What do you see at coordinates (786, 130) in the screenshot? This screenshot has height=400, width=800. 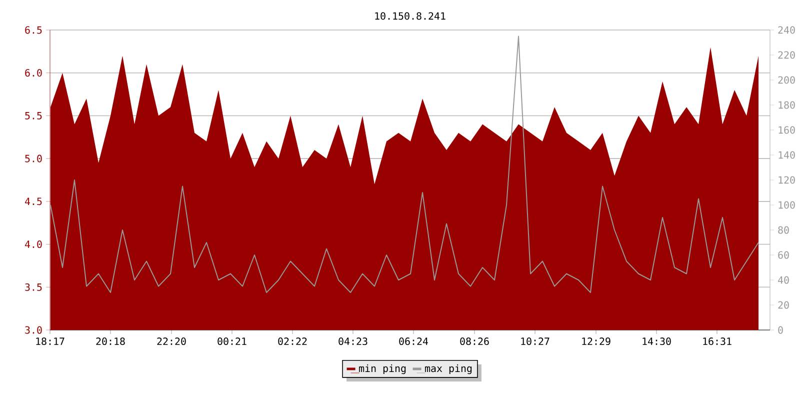 I see `y2-tick-label: 160` at bounding box center [786, 130].